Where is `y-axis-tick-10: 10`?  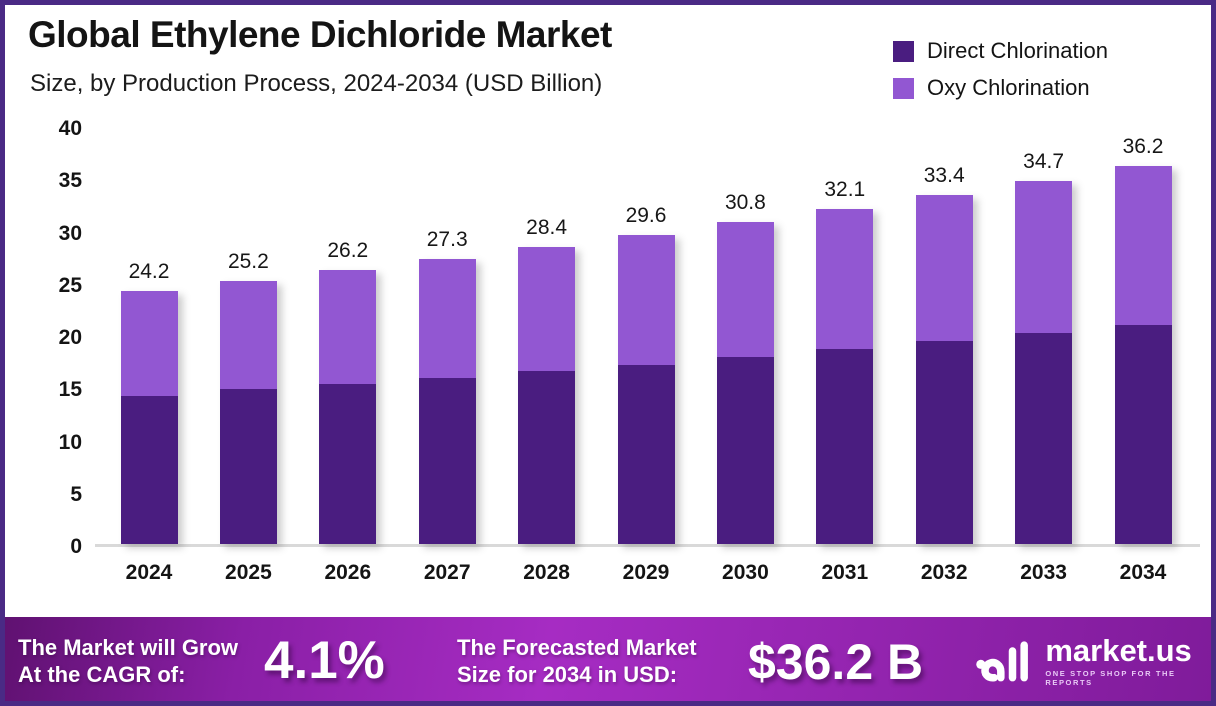
y-axis-tick-10: 10 is located at coordinates (70, 442).